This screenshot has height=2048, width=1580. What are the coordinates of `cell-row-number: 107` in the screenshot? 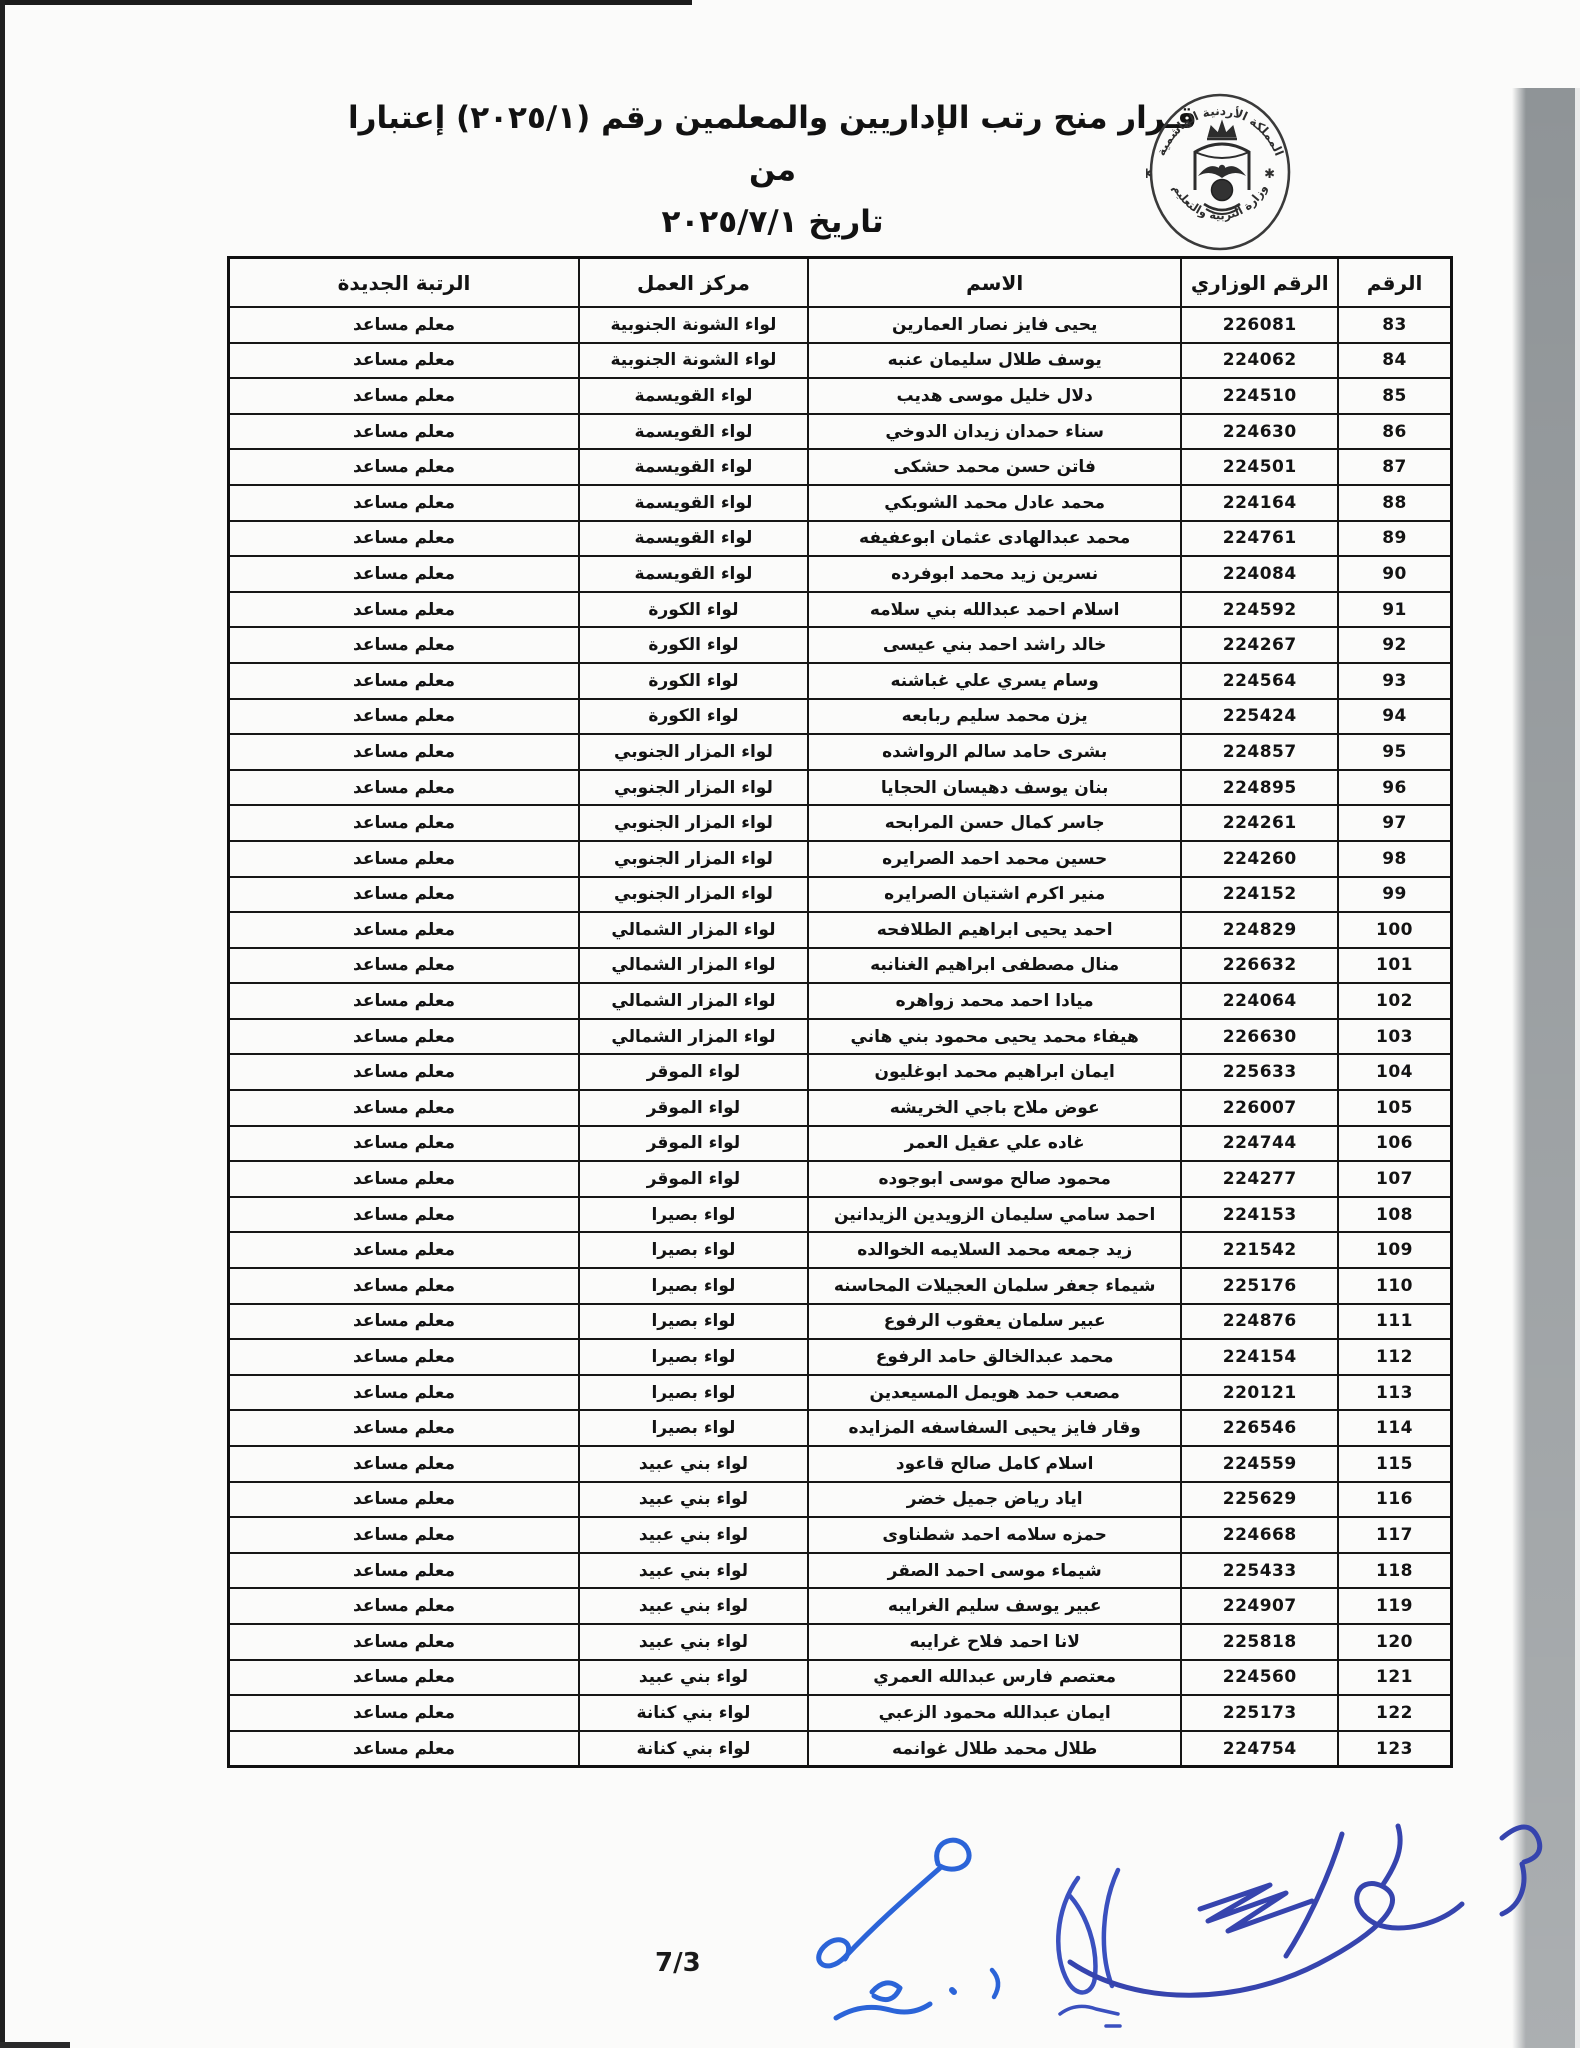 It's located at (1395, 1179).